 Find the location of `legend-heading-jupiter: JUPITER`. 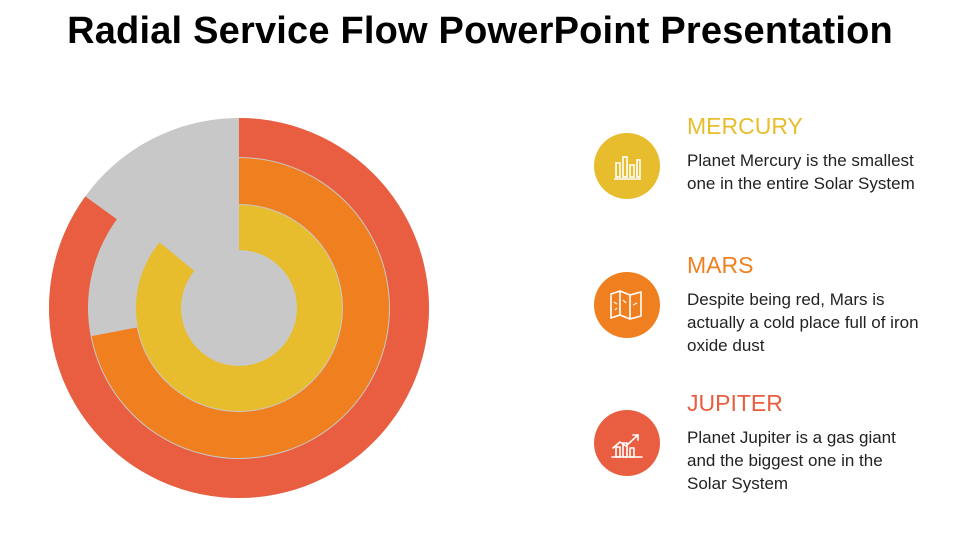

legend-heading-jupiter: JUPITER is located at coordinates (735, 403).